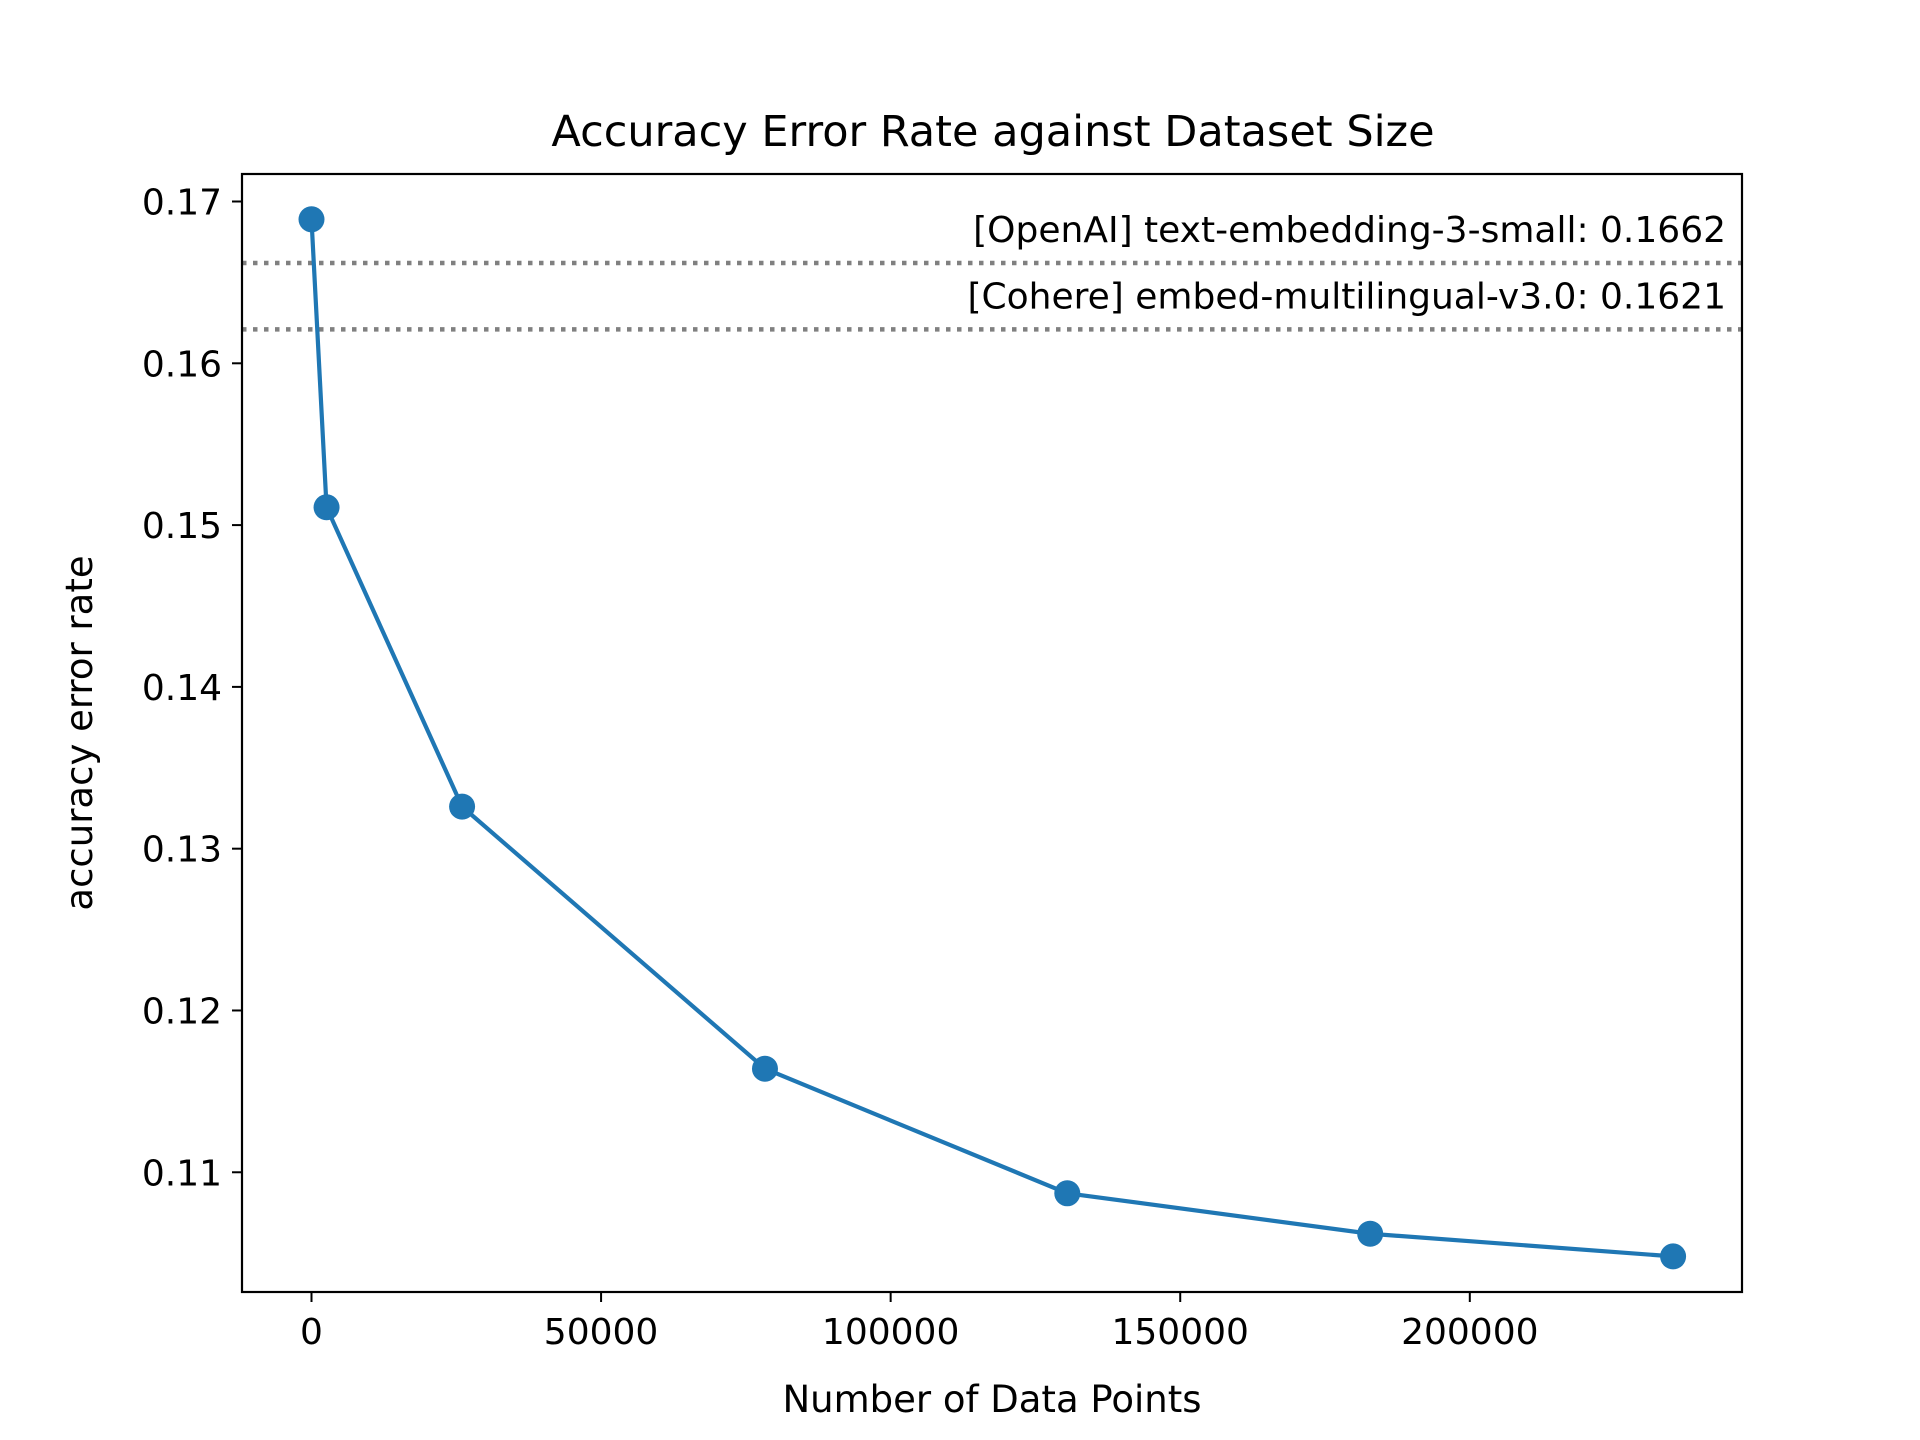 The height and width of the screenshot is (1440, 1920). What do you see at coordinates (890, 1332) in the screenshot?
I see `x-tick-label: 100000` at bounding box center [890, 1332].